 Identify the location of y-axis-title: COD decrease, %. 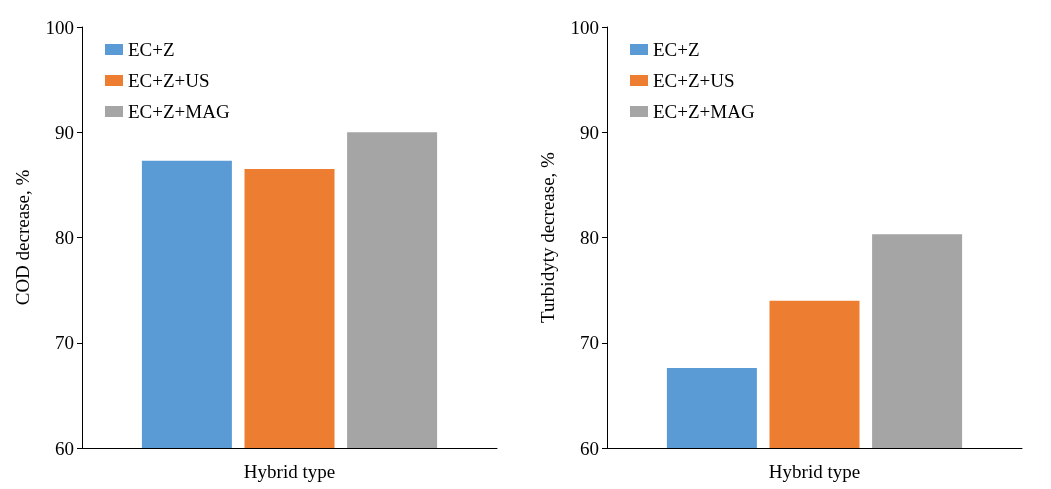
(22, 237).